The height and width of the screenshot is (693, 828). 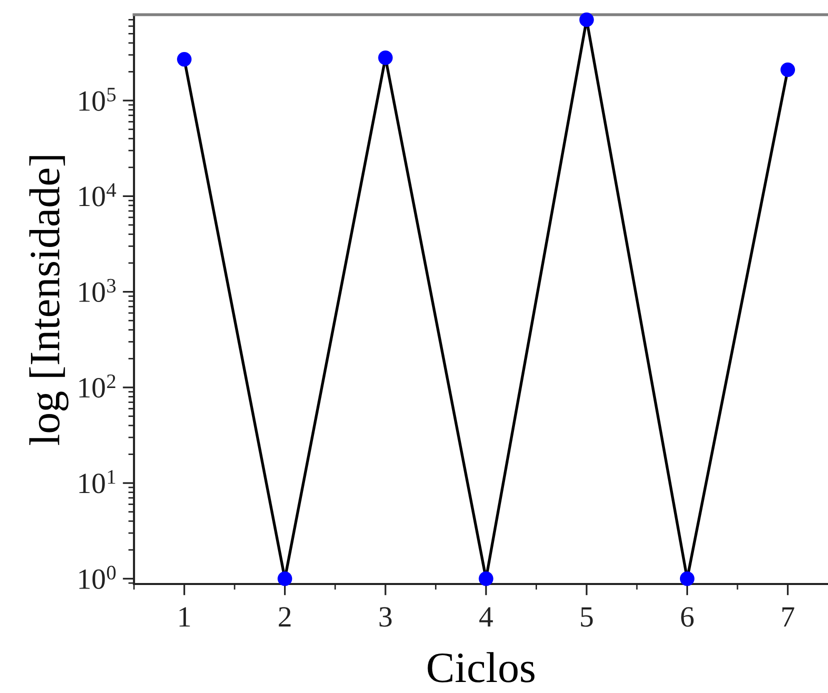 What do you see at coordinates (97, 482) in the screenshot?
I see `y-tick-label: 10$^{1}$` at bounding box center [97, 482].